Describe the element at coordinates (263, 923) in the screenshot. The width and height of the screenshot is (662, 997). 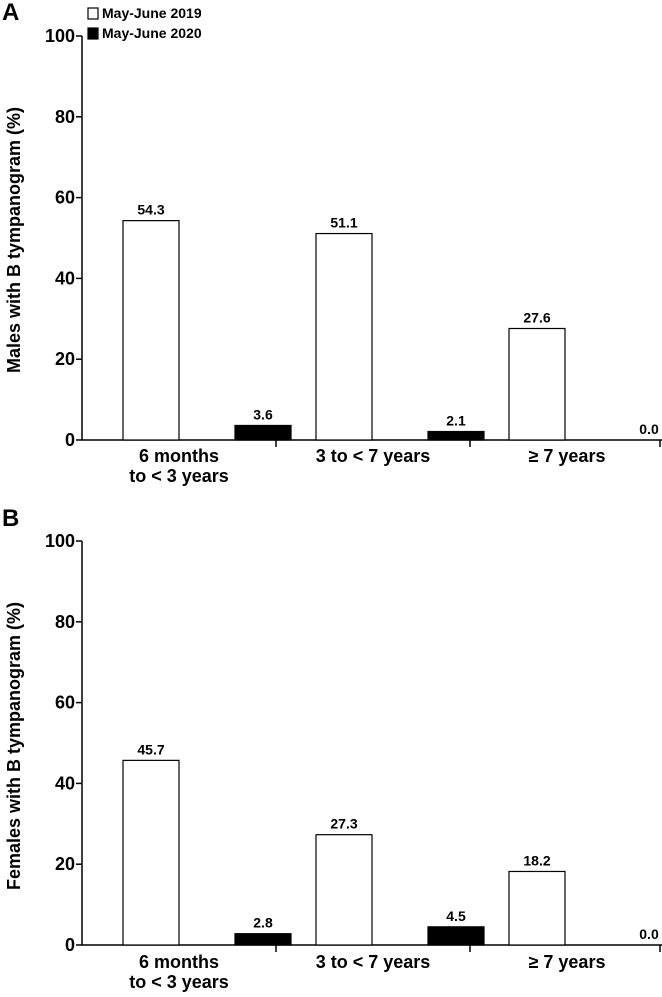
I see `data-label: 2.8` at that location.